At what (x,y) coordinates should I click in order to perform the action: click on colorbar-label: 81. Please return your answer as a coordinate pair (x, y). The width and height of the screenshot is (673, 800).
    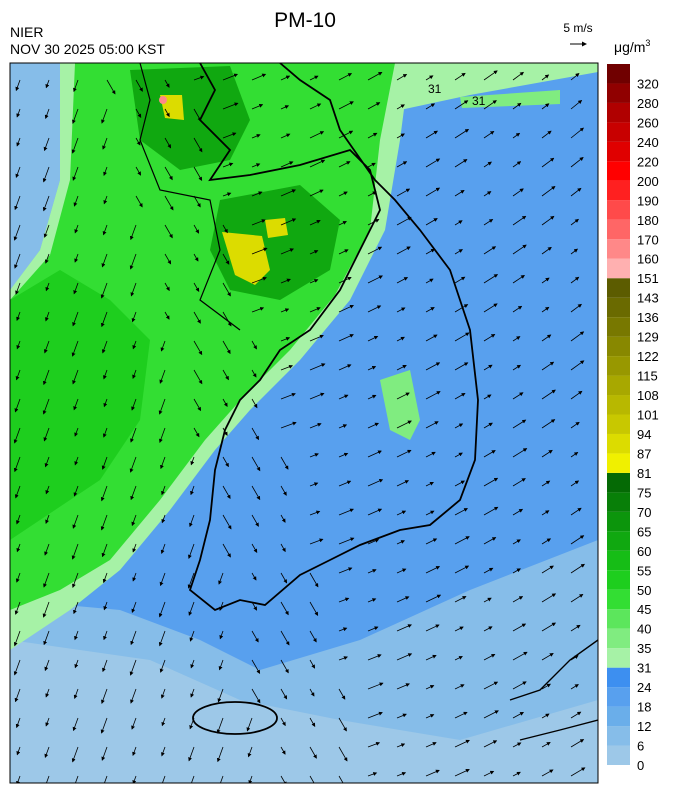
    Looking at the image, I should click on (644, 473).